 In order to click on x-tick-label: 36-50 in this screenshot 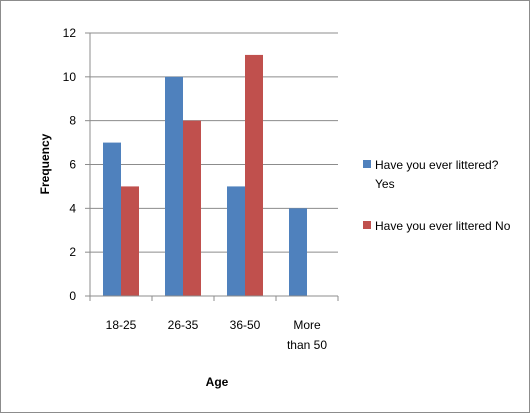, I will do `click(245, 325)`.